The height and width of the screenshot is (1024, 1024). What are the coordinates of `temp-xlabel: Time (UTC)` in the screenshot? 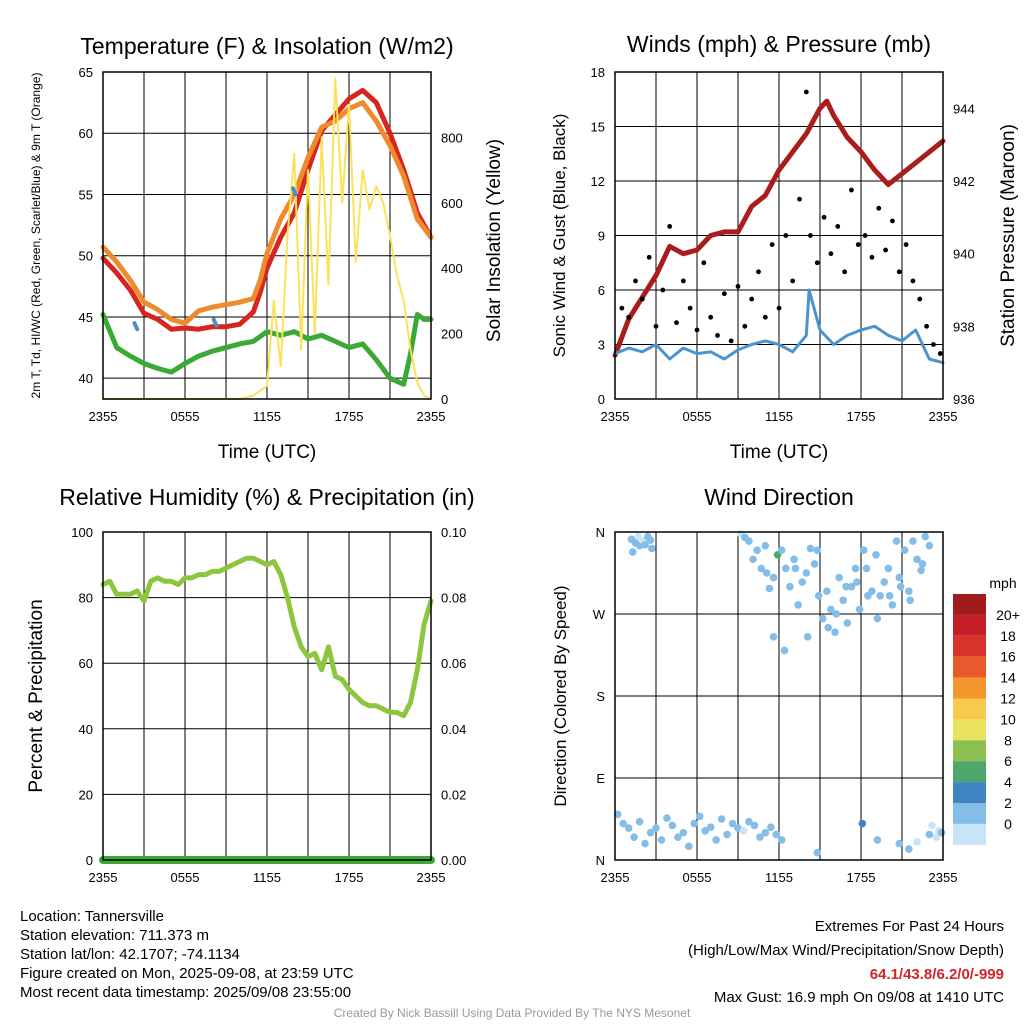 It's located at (267, 452).